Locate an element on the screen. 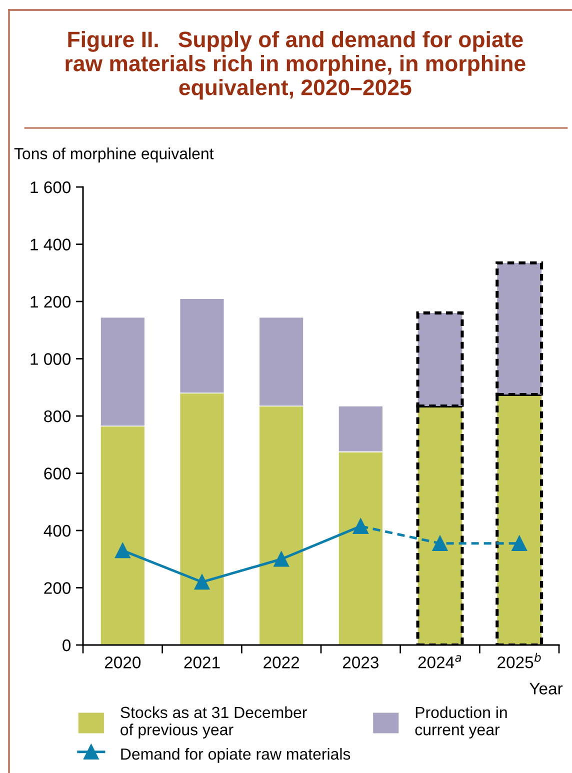  x-tick-label: 2022 is located at coordinates (282, 662).